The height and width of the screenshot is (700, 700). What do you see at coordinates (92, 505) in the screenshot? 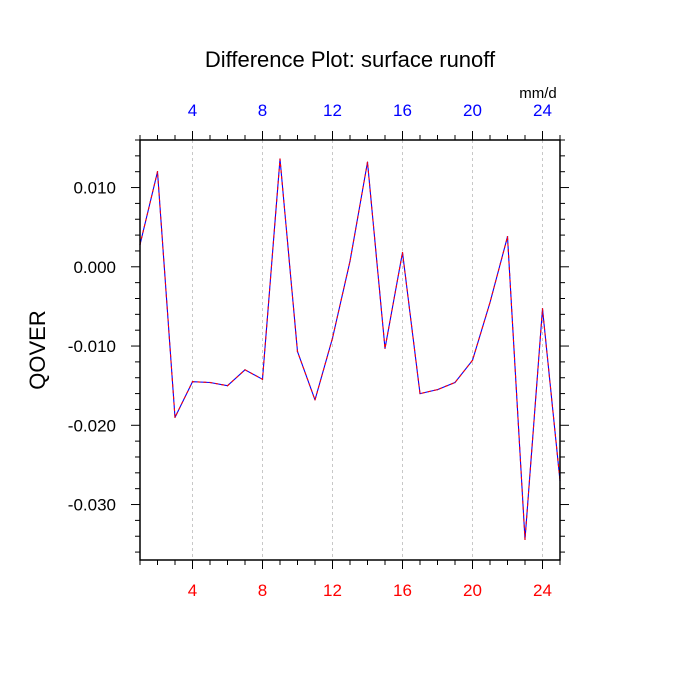
I see `y-tick-label--0.030: -0.030` at bounding box center [92, 505].